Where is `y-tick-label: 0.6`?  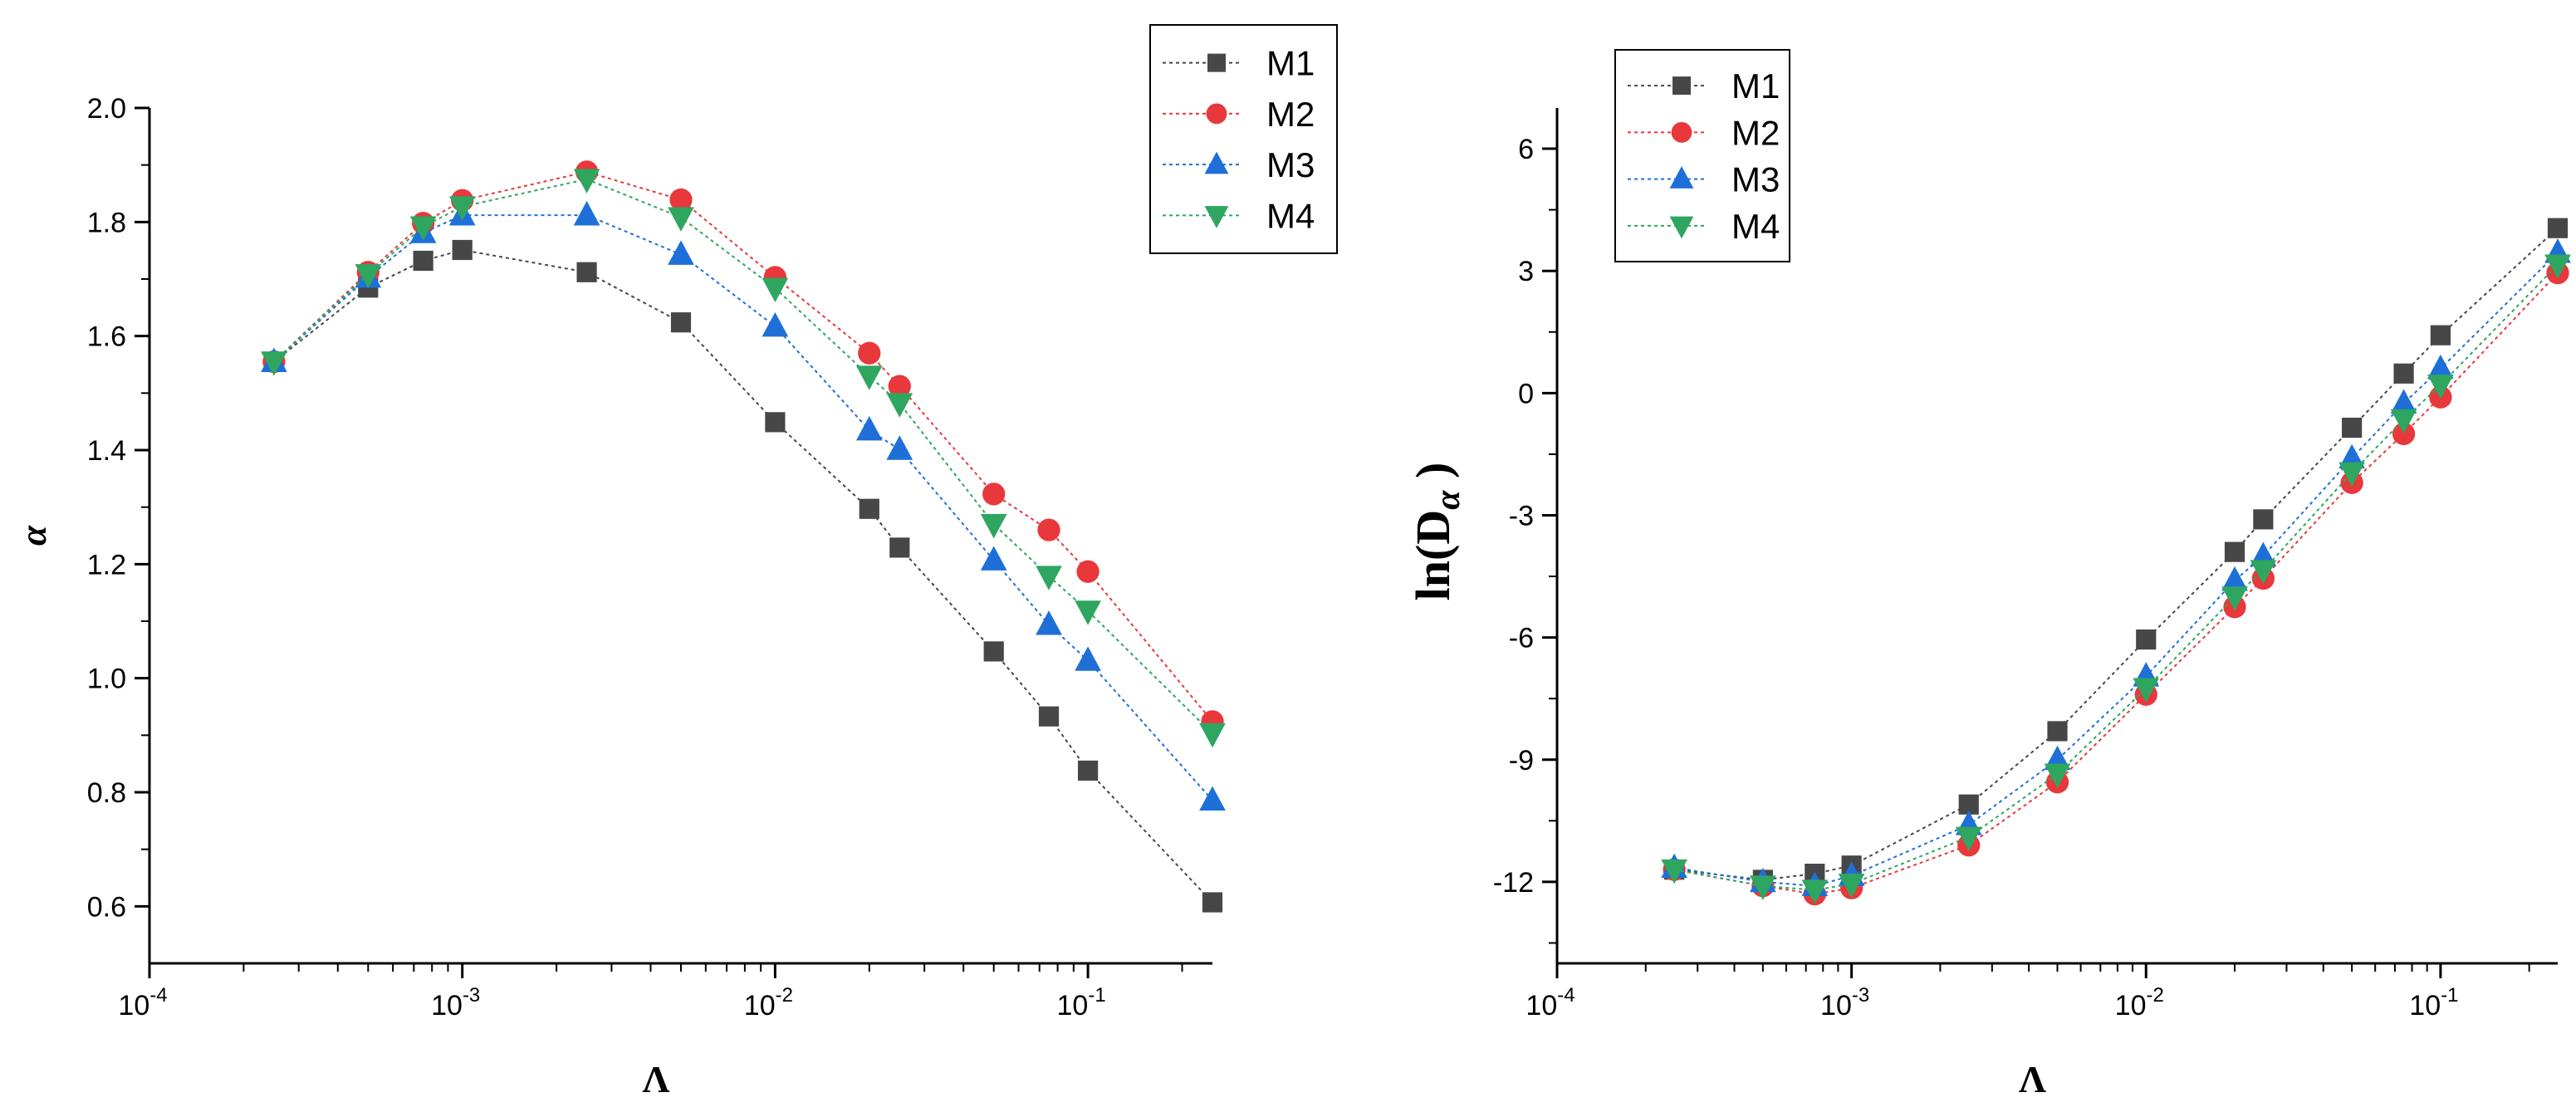
y-tick-label: 0.6 is located at coordinates (107, 907).